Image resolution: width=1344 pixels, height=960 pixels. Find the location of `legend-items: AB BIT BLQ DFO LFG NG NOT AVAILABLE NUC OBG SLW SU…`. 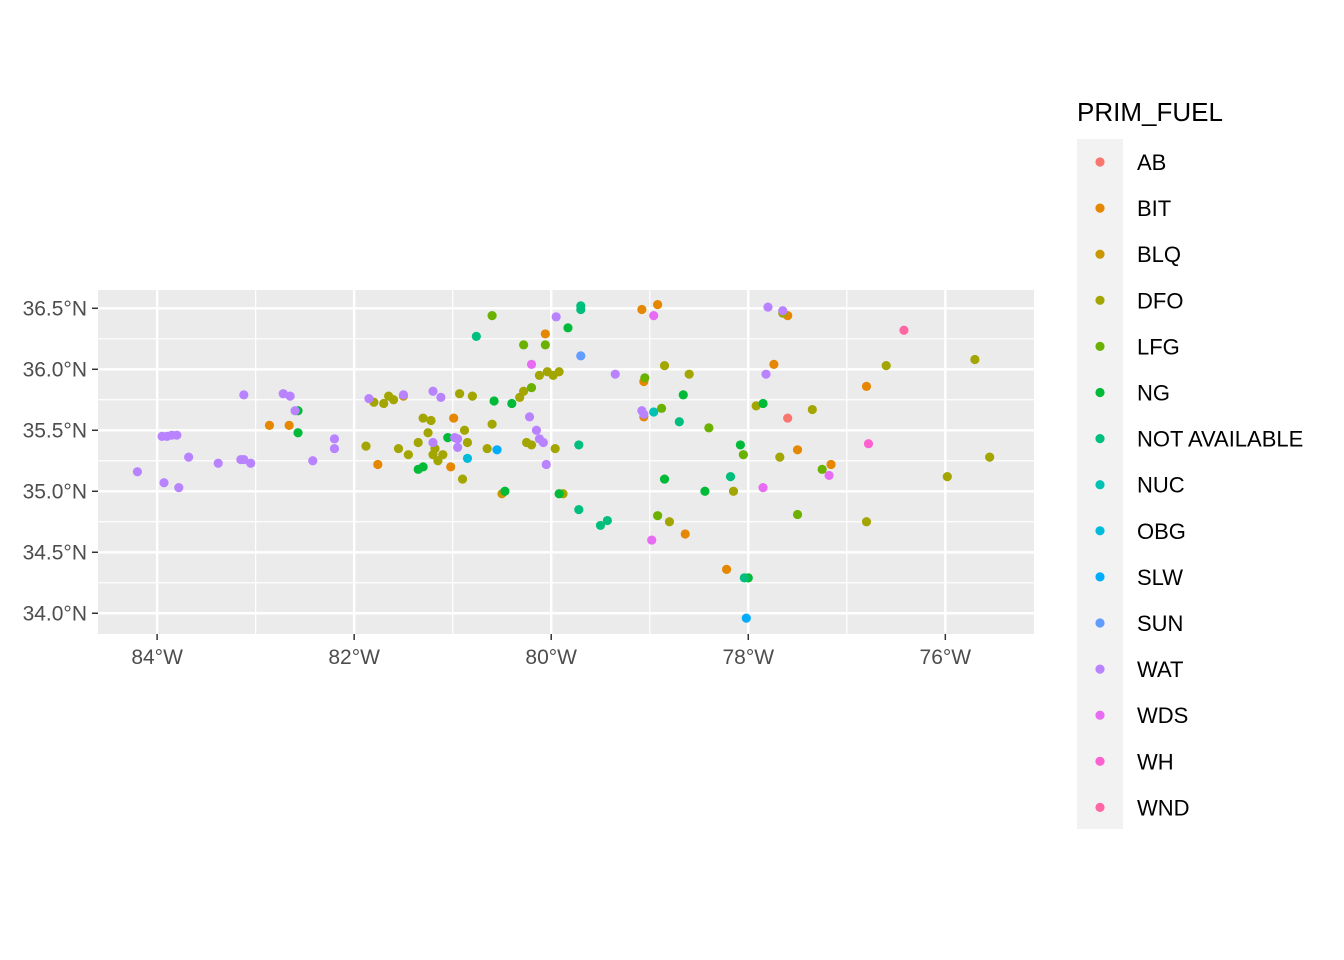

legend-items: AB BIT BLQ DFO LFG NG NOT AVAILABLE NUC OBG SLW SU… is located at coordinates (1199, 485).